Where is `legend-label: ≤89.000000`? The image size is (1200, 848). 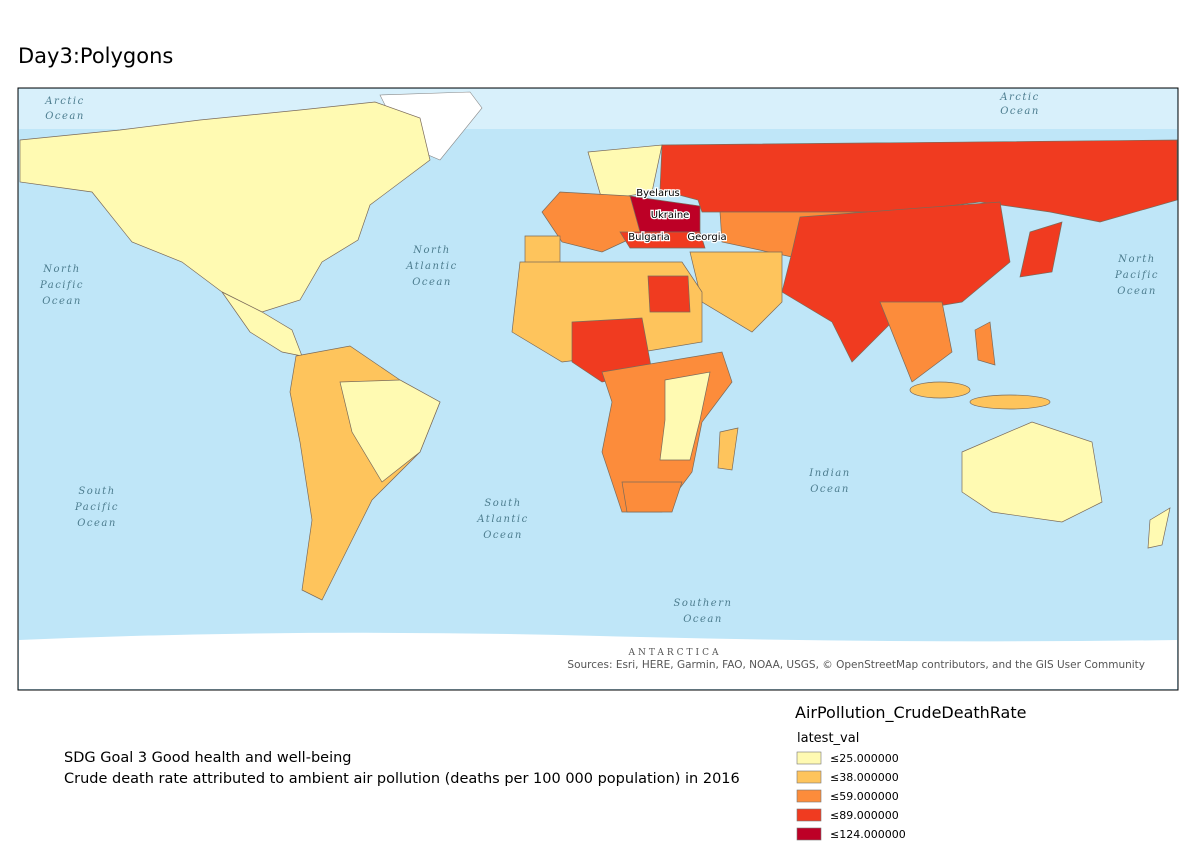 legend-label: ≤89.000000 is located at coordinates (864, 815).